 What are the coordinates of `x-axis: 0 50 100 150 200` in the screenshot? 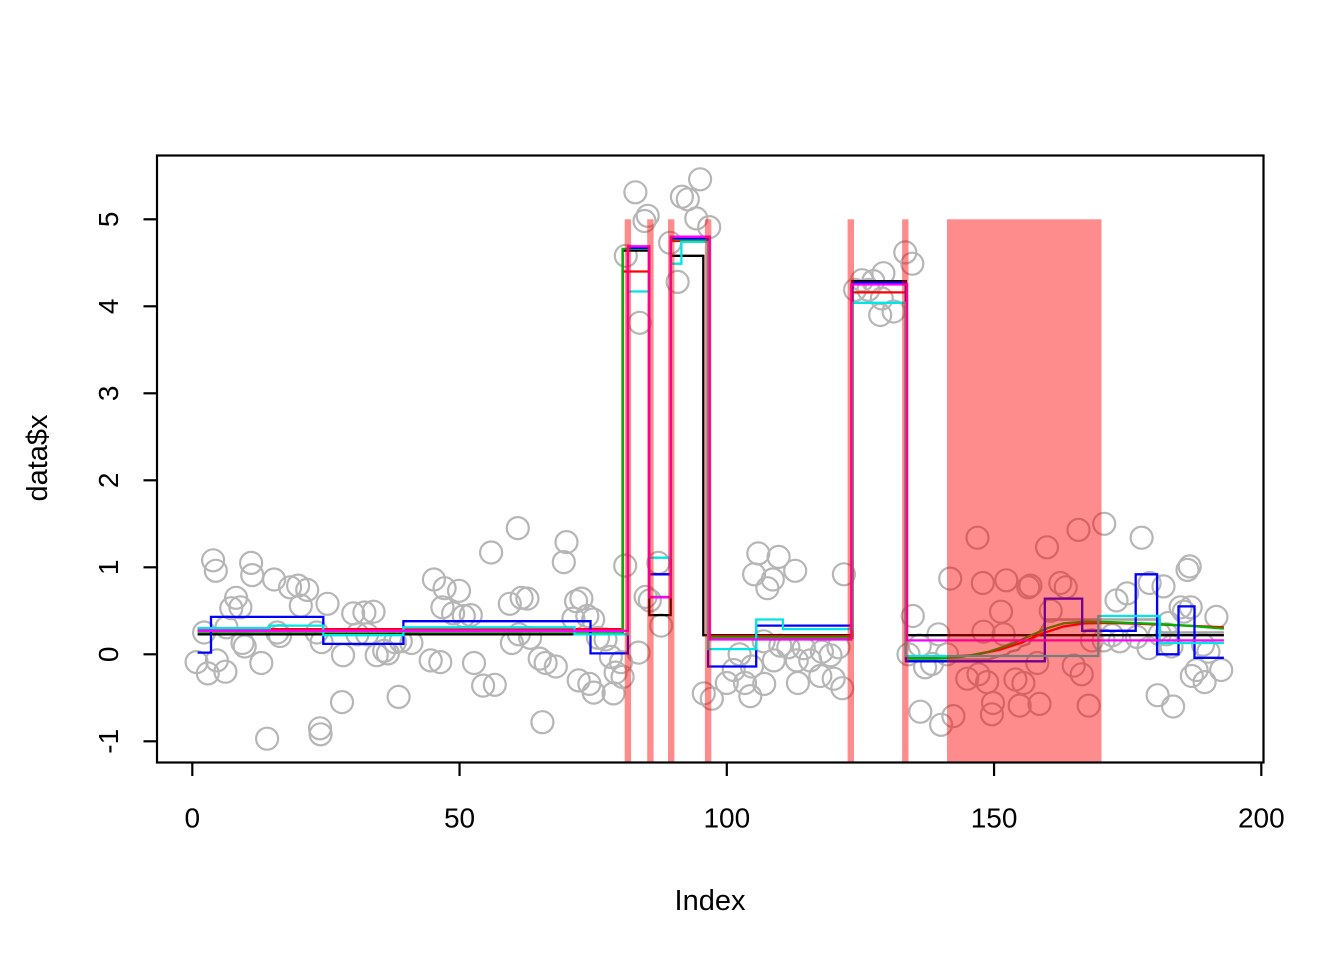 It's located at (735, 798).